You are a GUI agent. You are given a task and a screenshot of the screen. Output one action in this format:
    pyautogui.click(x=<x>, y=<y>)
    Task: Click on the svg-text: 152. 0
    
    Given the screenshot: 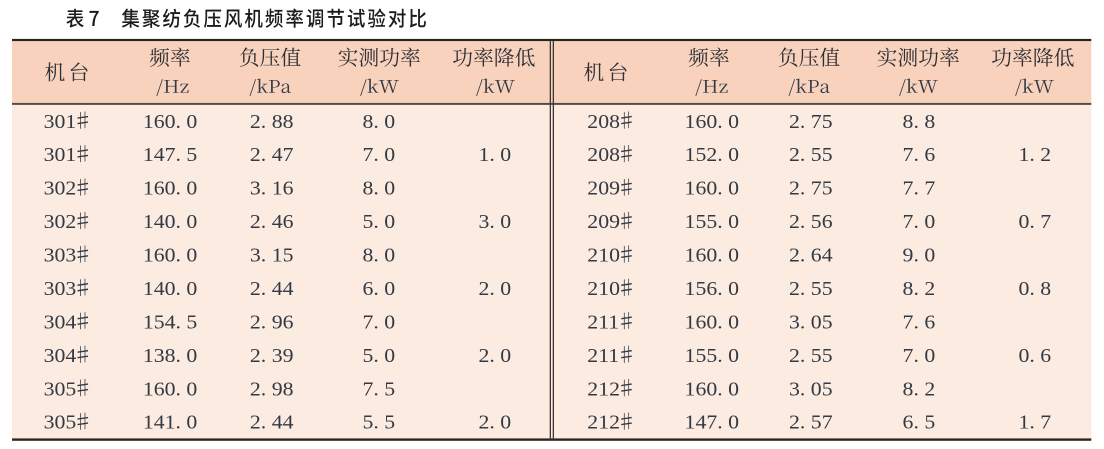 What is the action you would take?
    pyautogui.click(x=712, y=154)
    